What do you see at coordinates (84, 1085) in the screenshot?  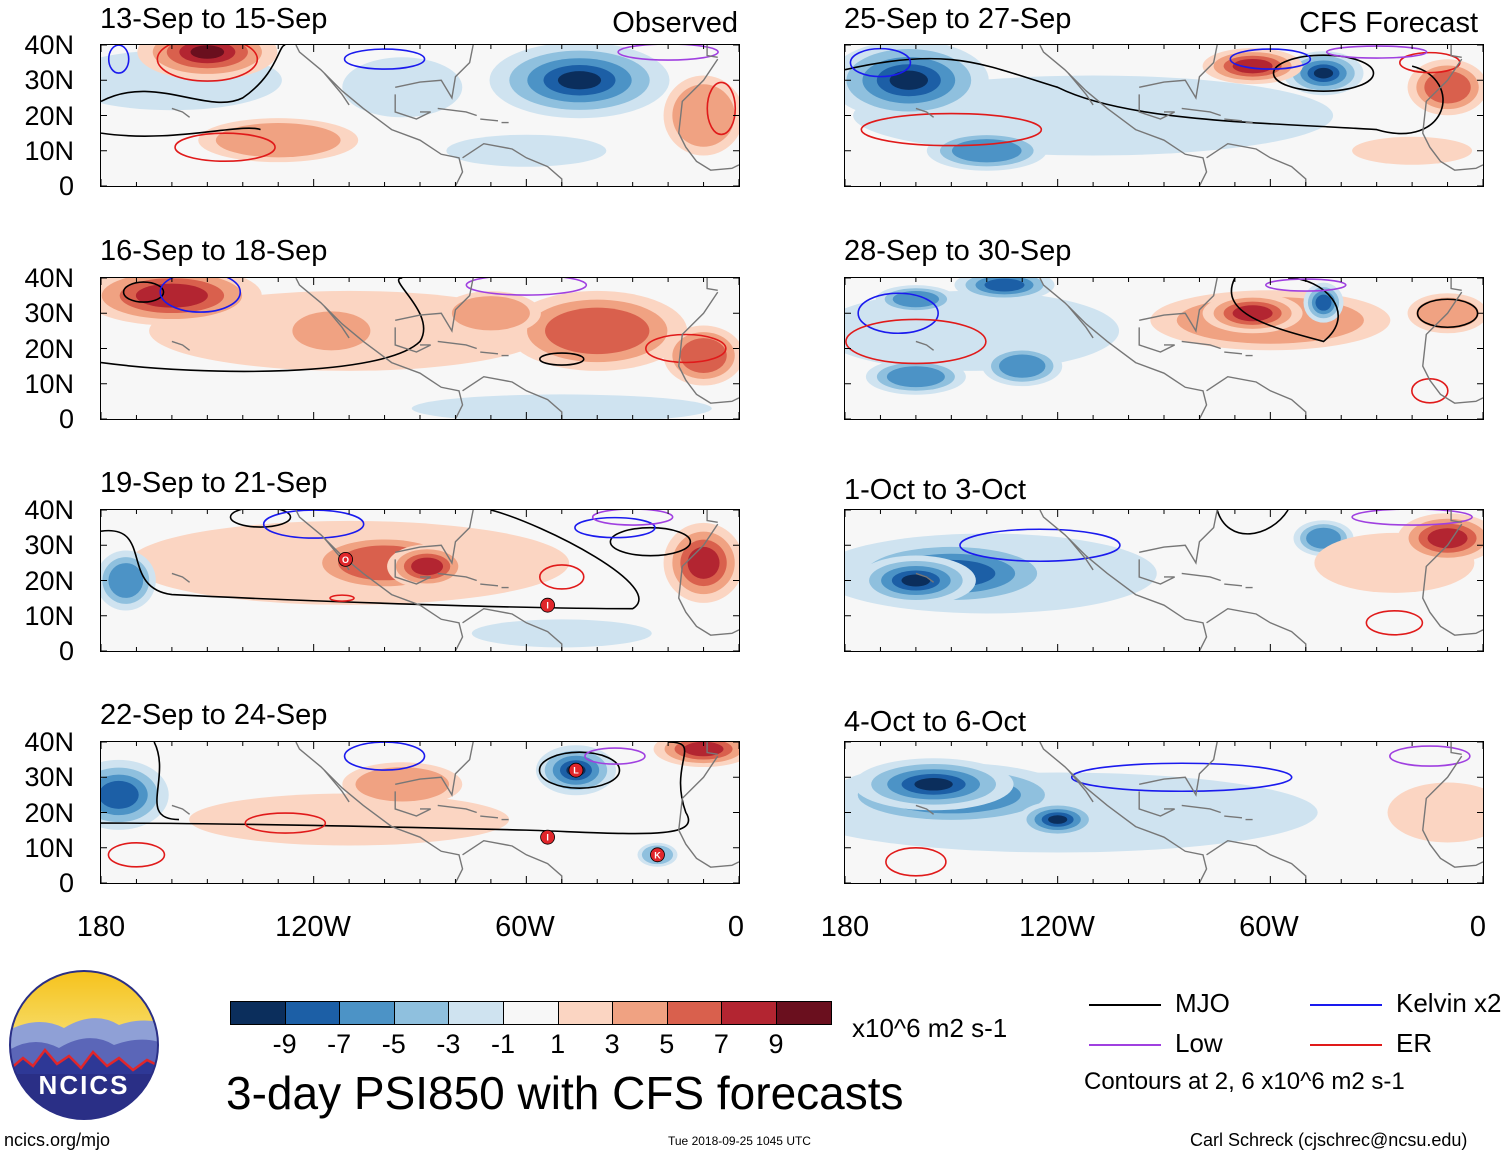 I see `logo-text: NCICS` at bounding box center [84, 1085].